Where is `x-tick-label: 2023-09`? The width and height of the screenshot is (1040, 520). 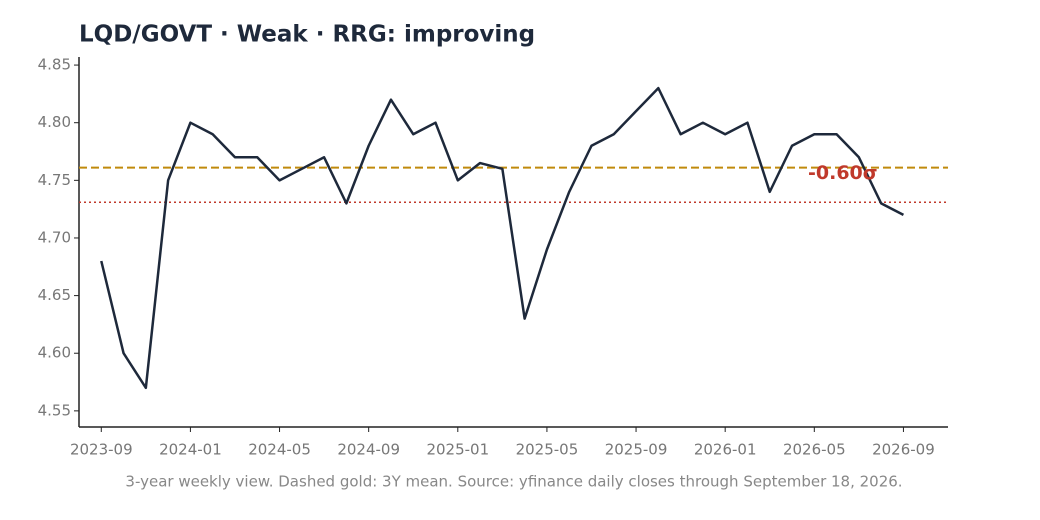
x-tick-label: 2023-09 is located at coordinates (101, 450).